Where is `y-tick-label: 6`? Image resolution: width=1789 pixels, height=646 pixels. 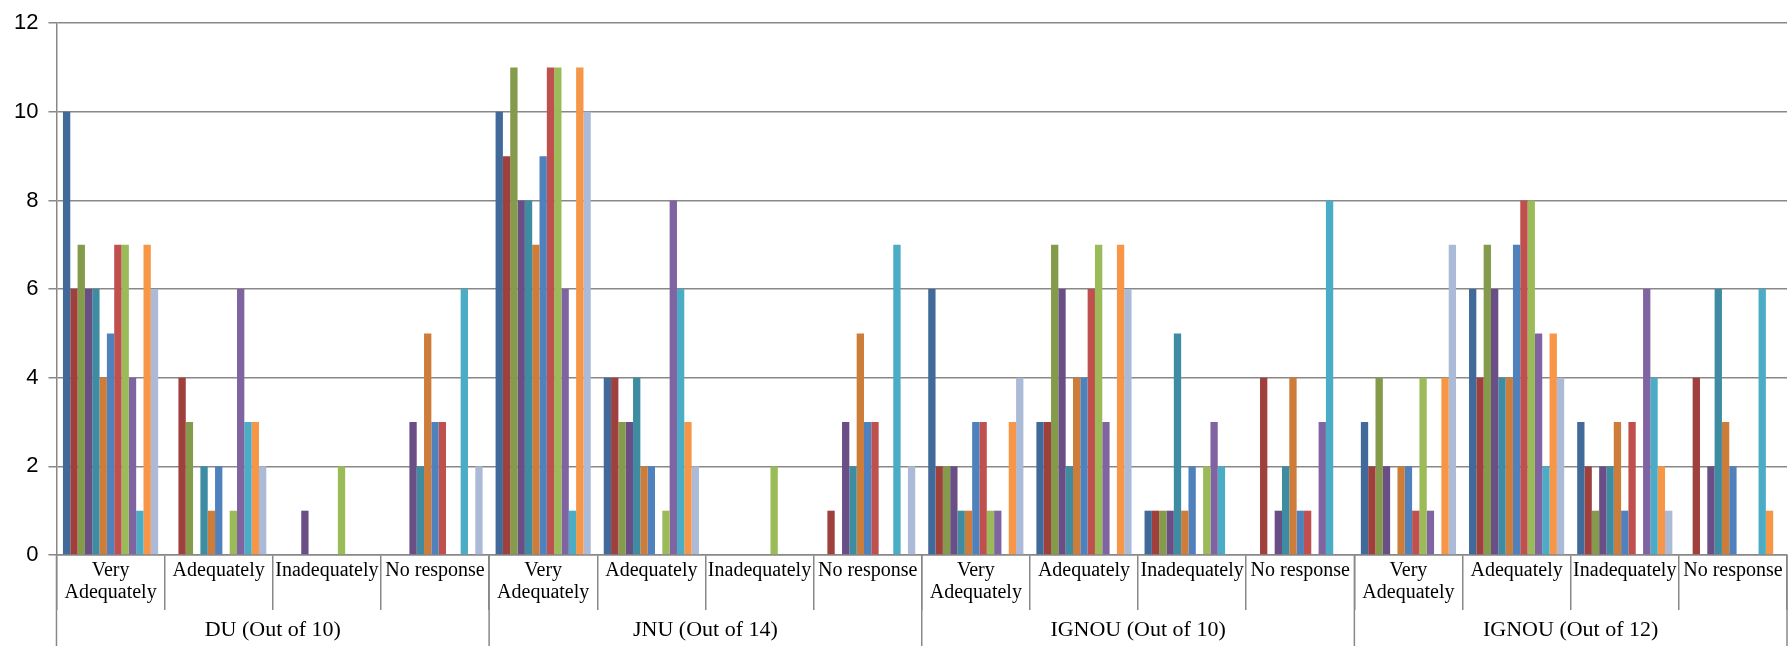 y-tick-label: 6 is located at coordinates (32, 288).